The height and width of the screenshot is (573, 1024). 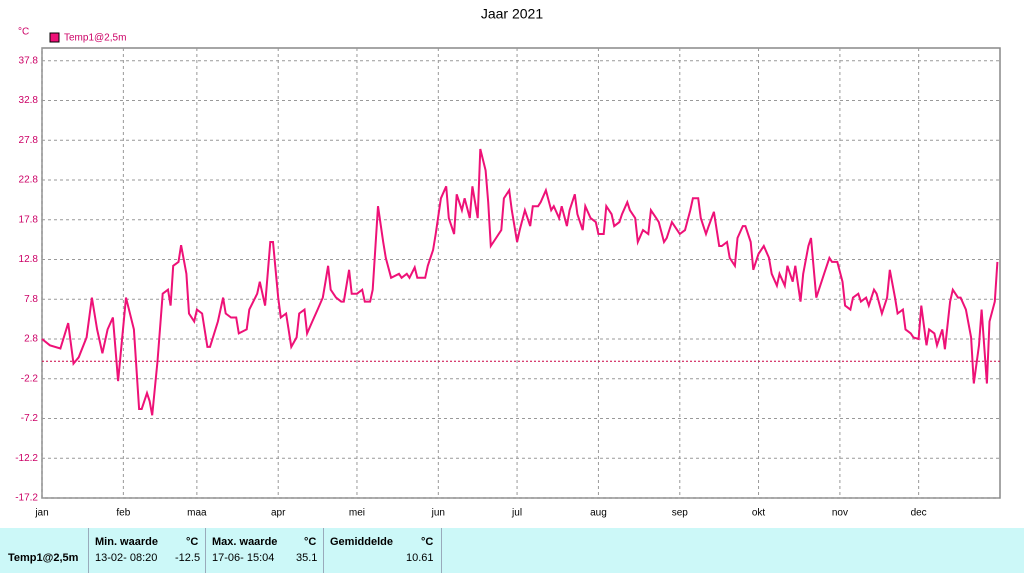 I want to click on row-label: Temp1@2,5m, so click(x=43, y=558).